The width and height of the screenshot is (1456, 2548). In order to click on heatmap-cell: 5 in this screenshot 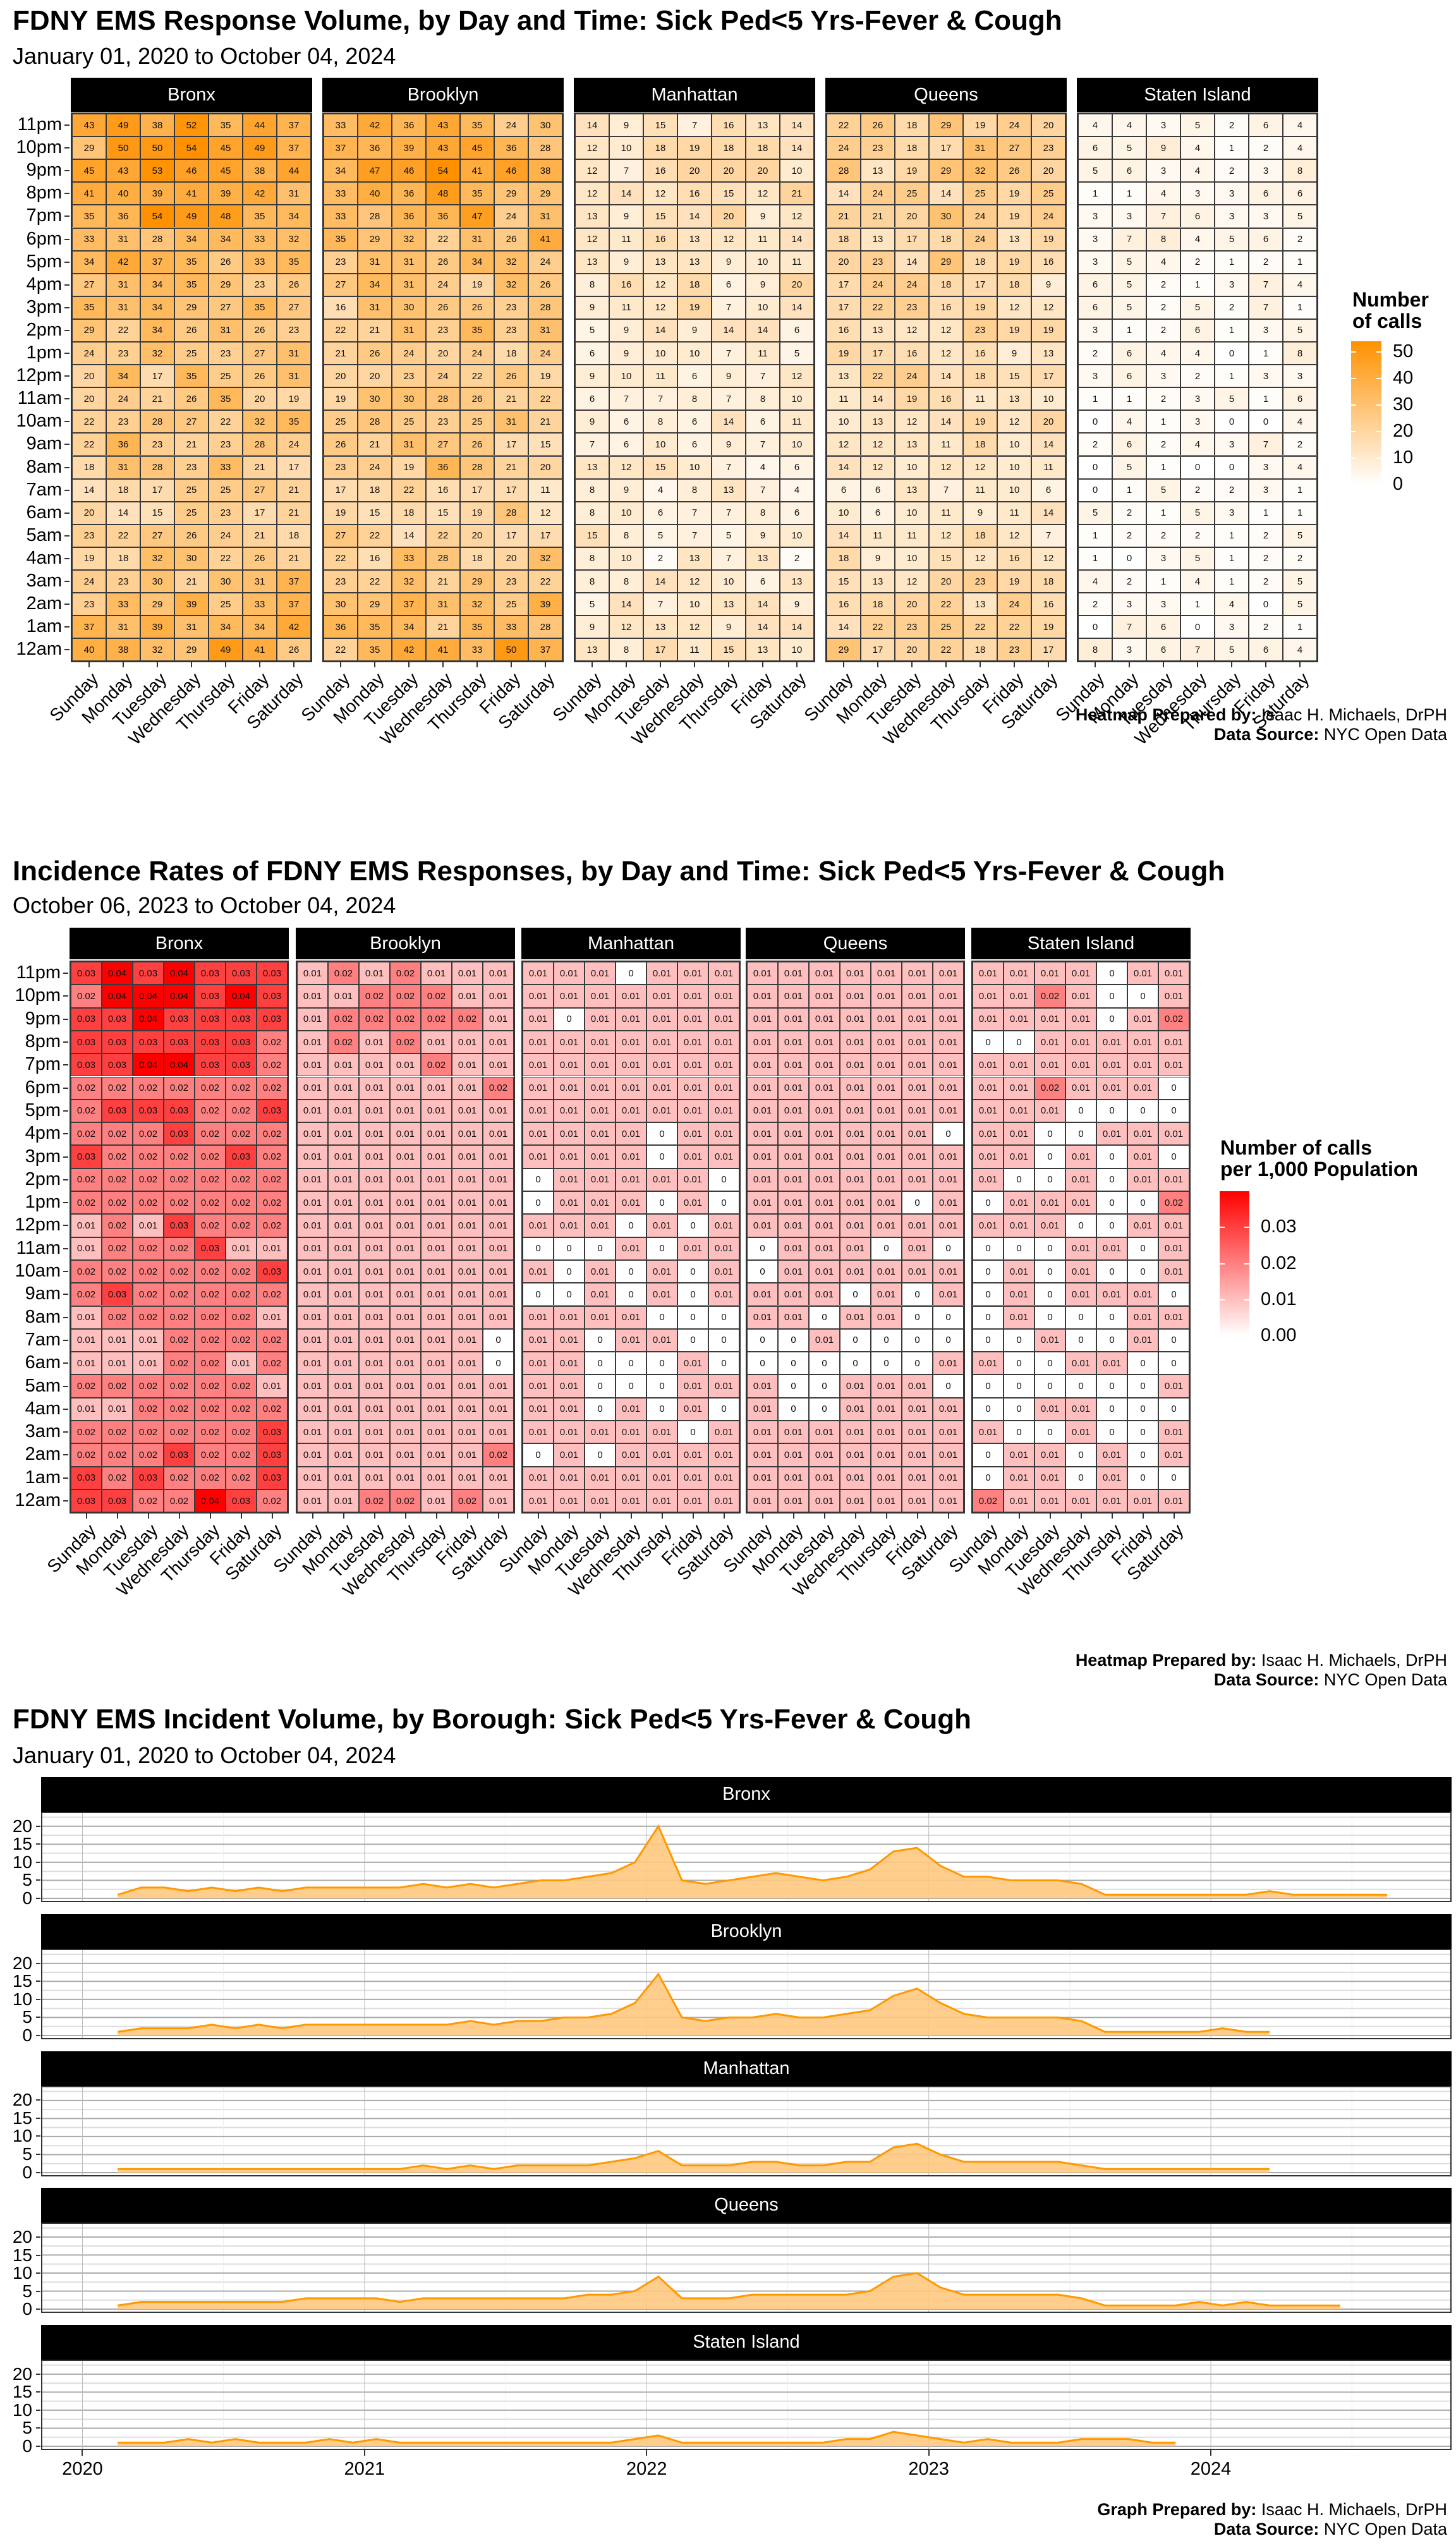, I will do `click(1232, 650)`.